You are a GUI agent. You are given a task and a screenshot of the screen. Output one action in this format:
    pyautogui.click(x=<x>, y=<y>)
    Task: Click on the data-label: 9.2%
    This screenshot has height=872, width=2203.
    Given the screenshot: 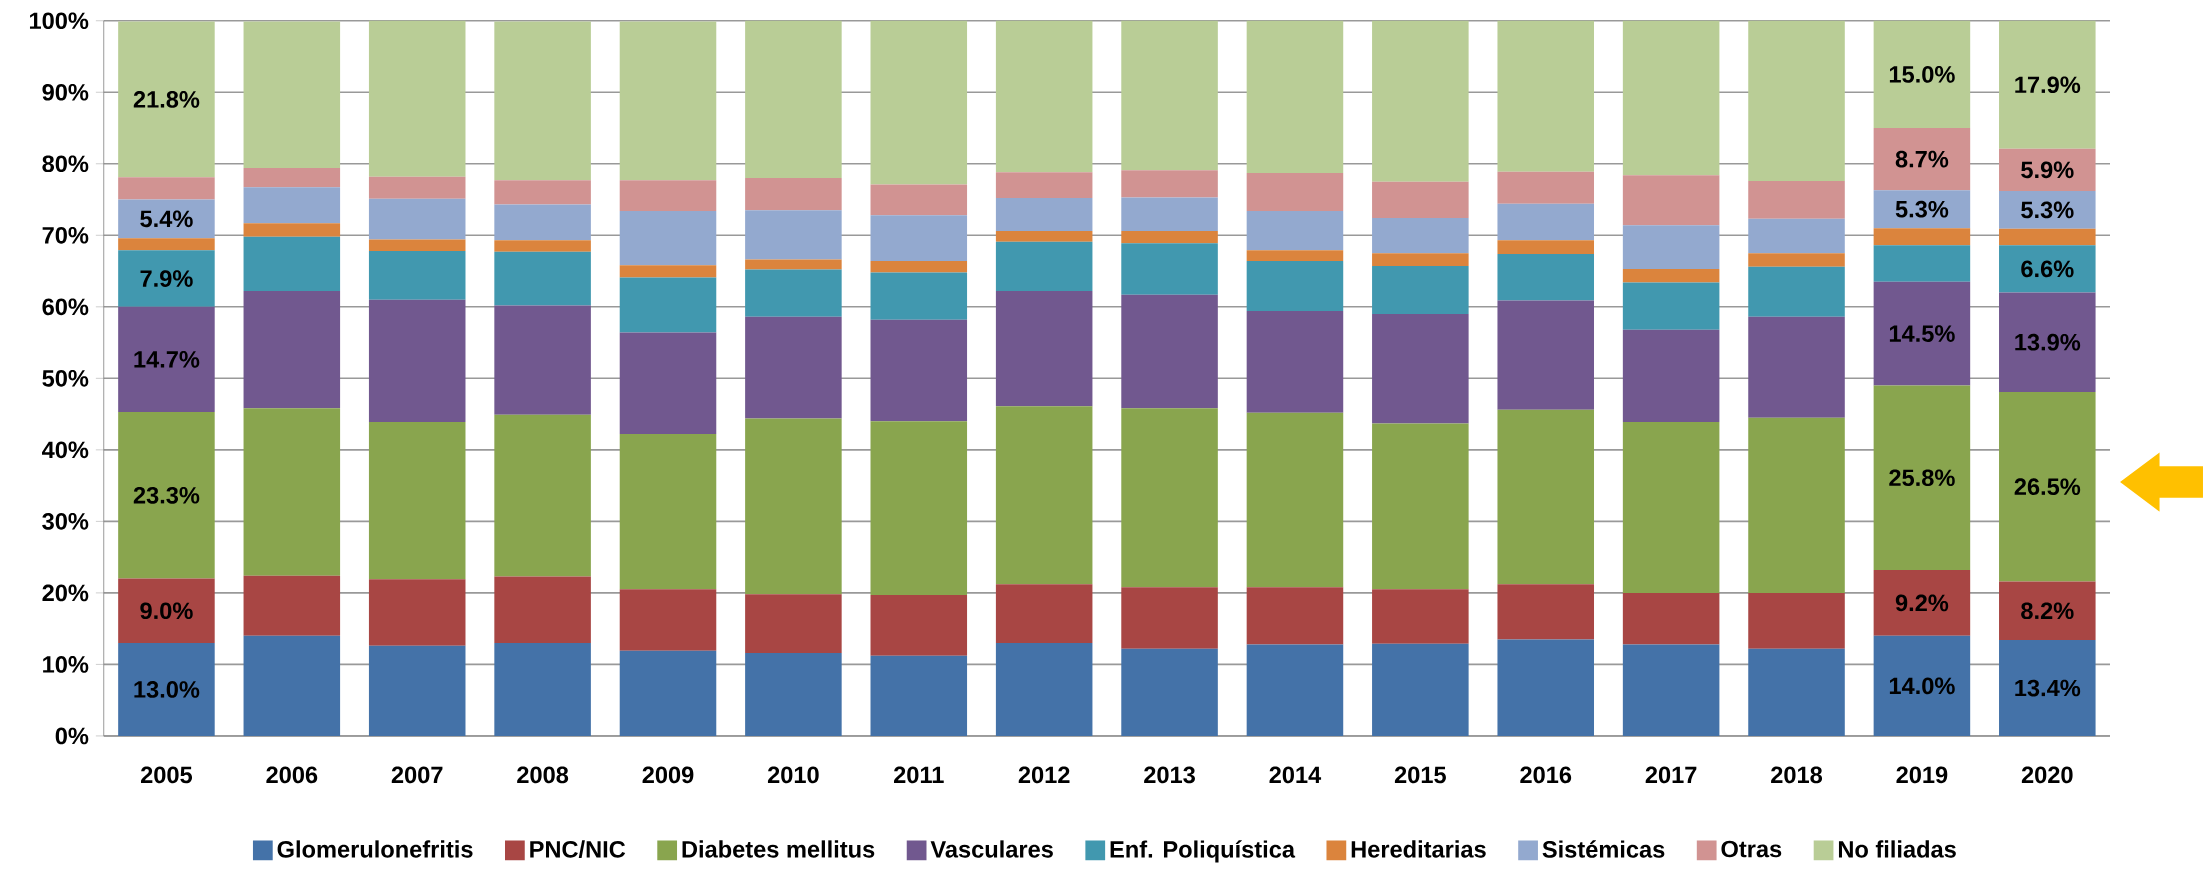 What is the action you would take?
    pyautogui.click(x=1922, y=603)
    